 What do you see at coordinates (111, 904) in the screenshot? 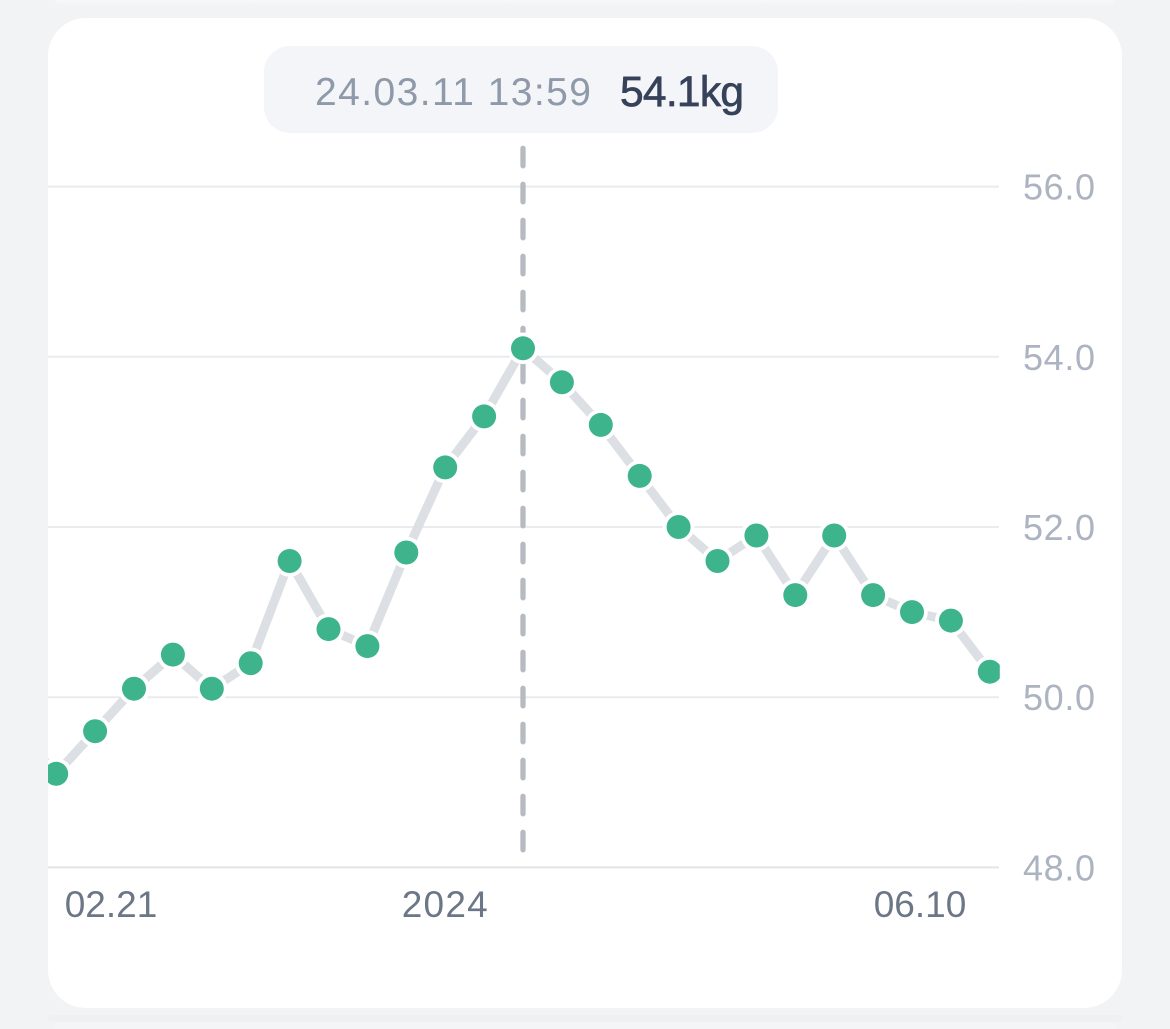
I see `svg-text: 02.21` at bounding box center [111, 904].